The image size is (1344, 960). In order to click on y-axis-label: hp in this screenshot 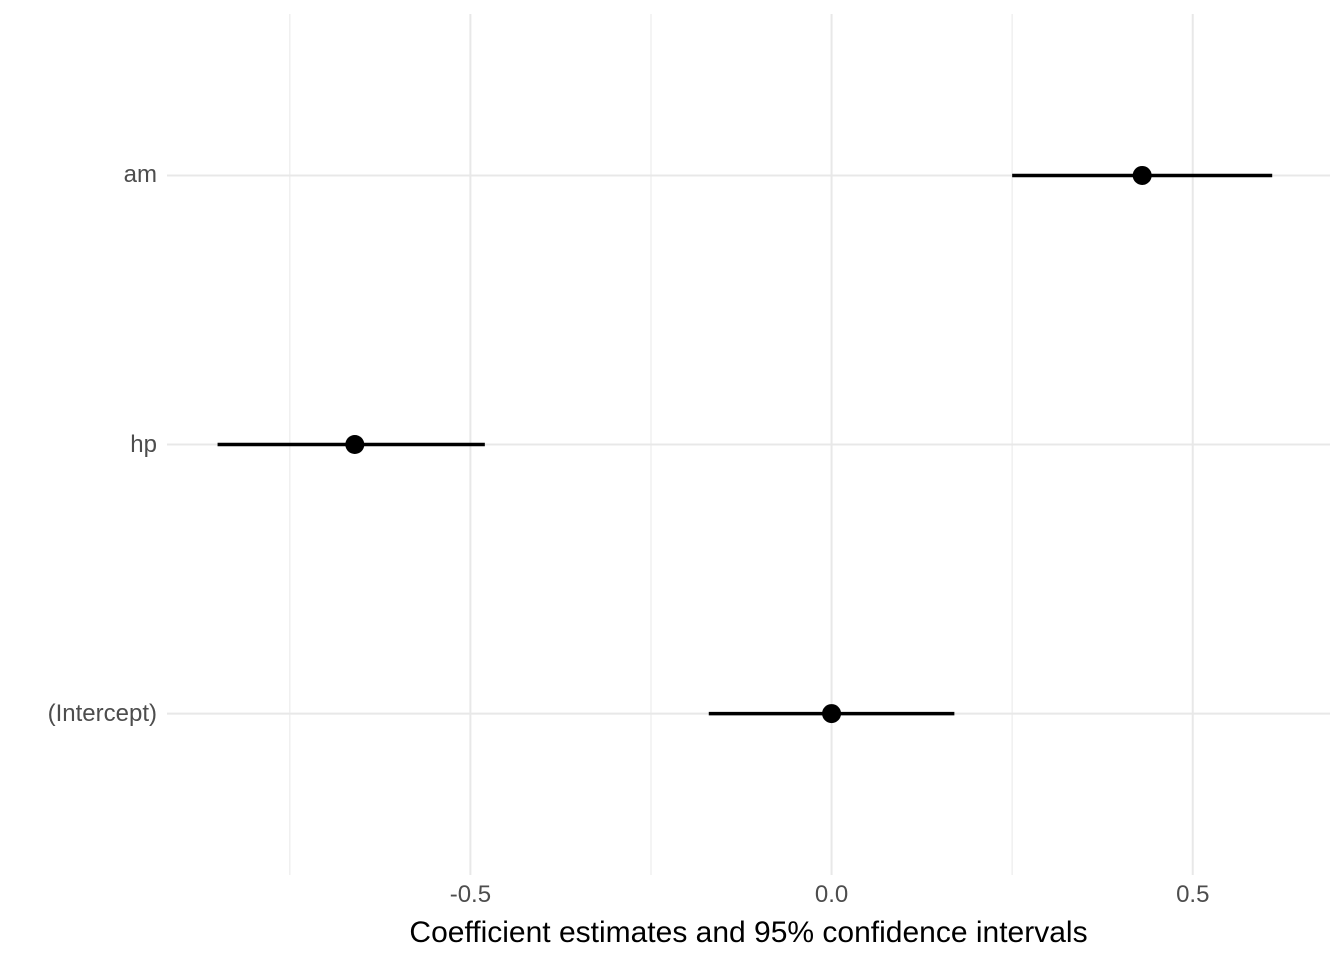, I will do `click(143, 444)`.